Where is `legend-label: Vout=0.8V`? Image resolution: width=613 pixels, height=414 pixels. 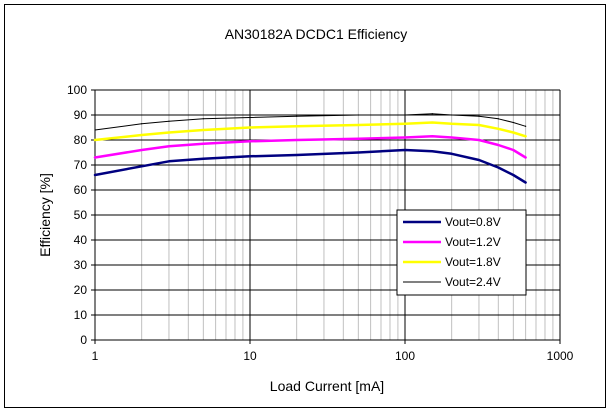
legend-label: Vout=0.8V is located at coordinates (473, 222).